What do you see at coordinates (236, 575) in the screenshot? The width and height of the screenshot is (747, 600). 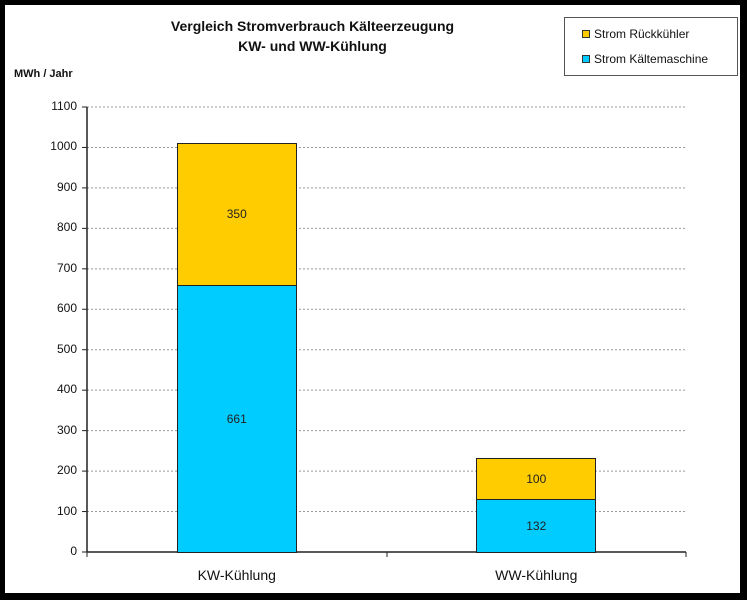 I see `x-tick-label: KW-Kühlung` at bounding box center [236, 575].